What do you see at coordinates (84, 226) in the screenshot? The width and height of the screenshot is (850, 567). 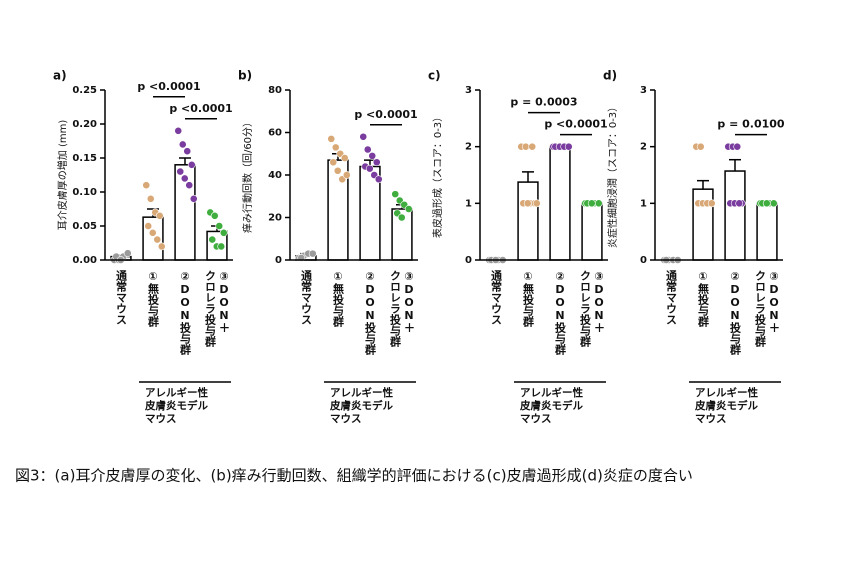 I see `y-tick-label: 0.05` at bounding box center [84, 226].